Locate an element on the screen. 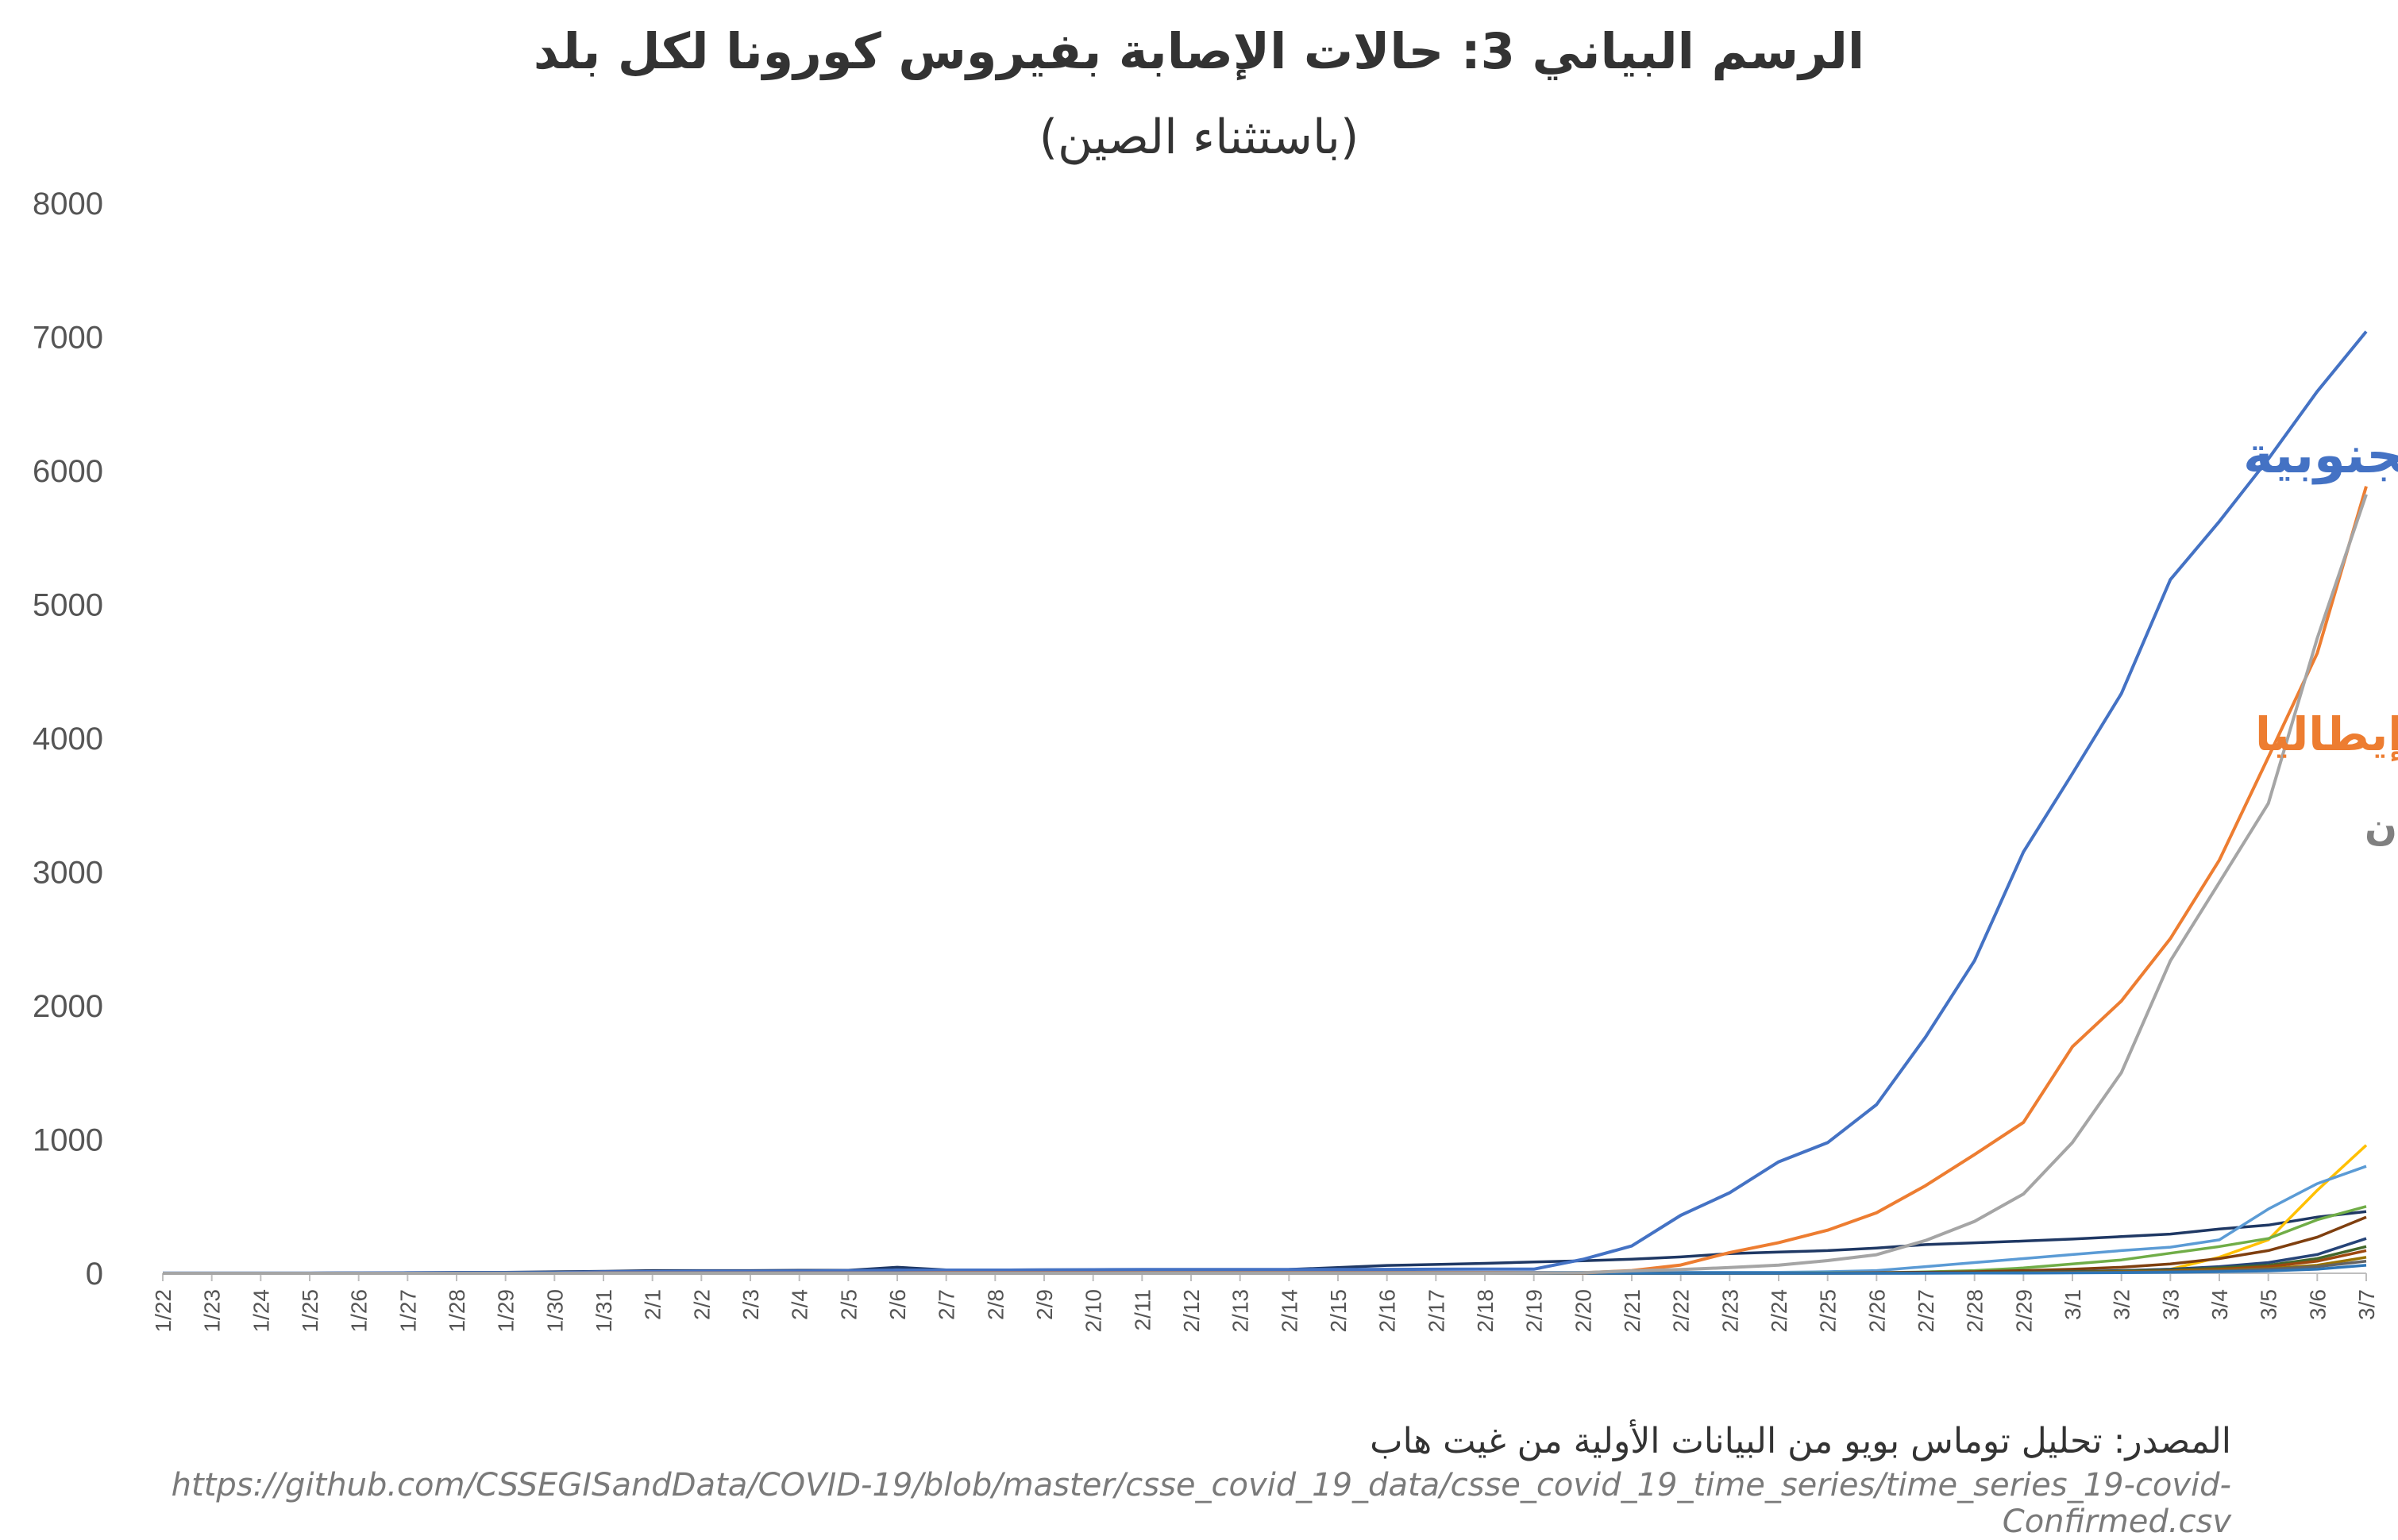  y-tick-label: 0 is located at coordinates (94, 1274).